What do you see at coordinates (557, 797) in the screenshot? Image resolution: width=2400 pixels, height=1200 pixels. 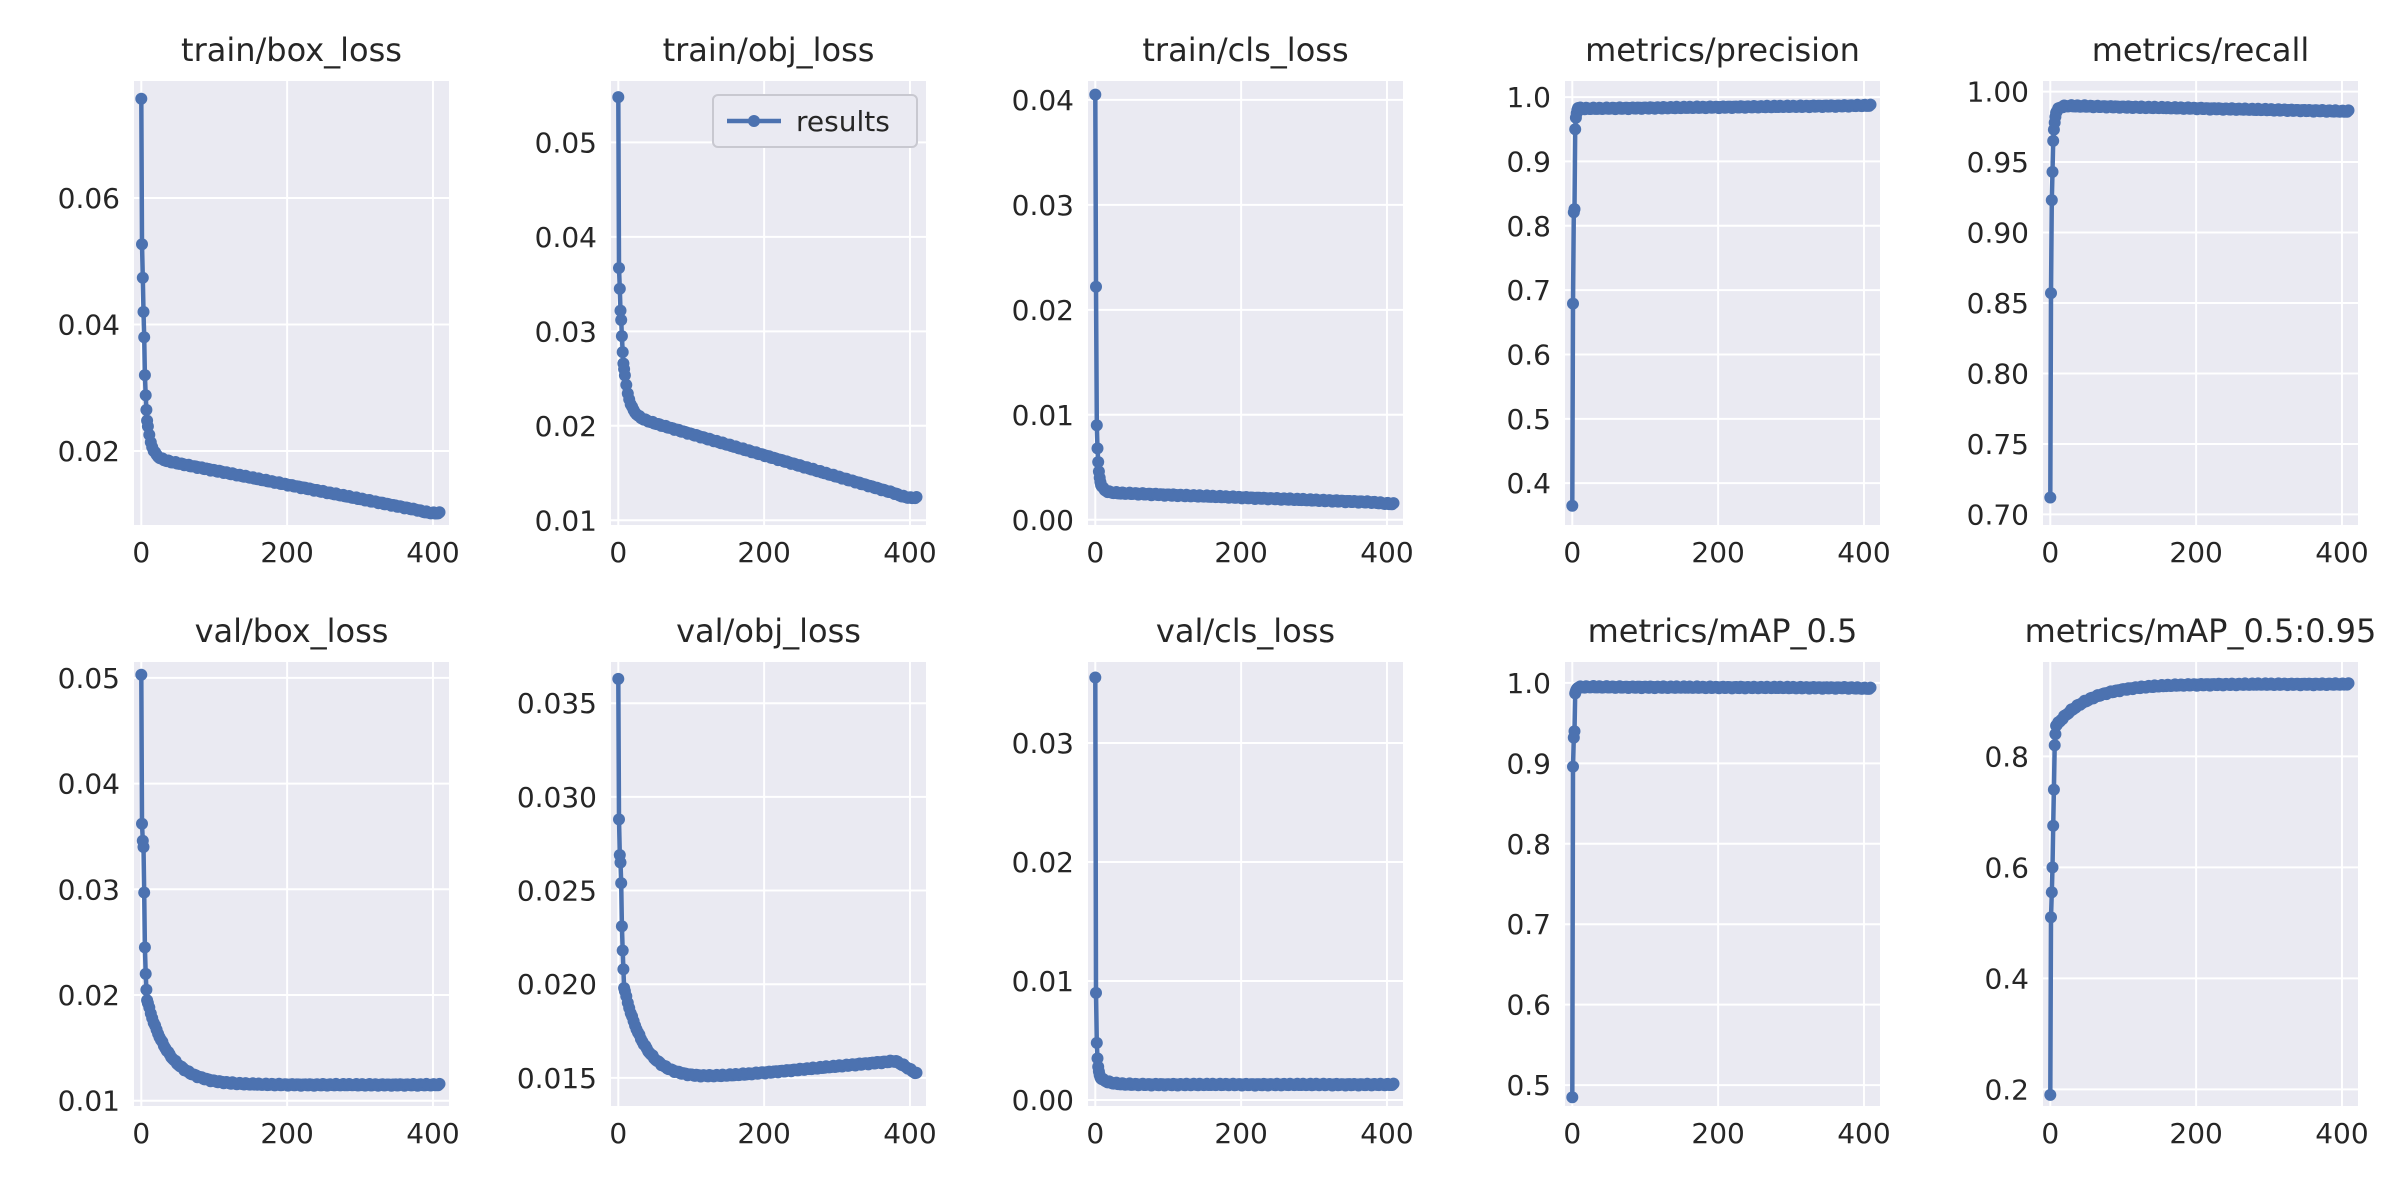 I see `y-tick-label: 0.030` at bounding box center [557, 797].